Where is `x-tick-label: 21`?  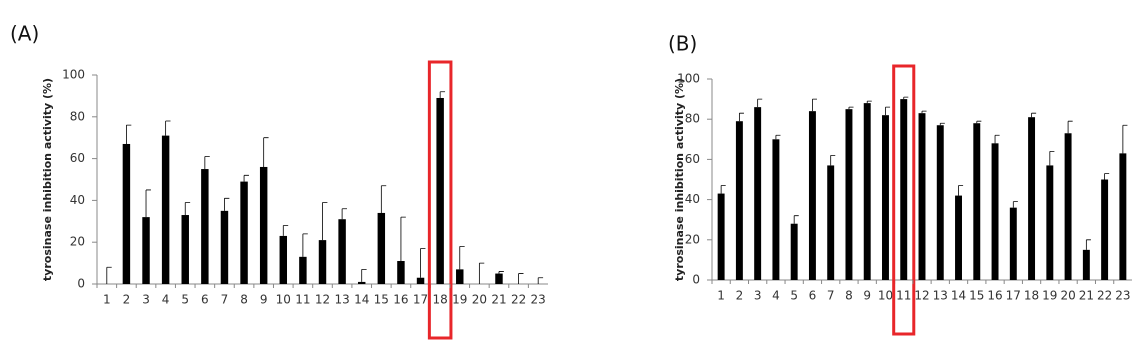 x-tick-label: 21 is located at coordinates (498, 300).